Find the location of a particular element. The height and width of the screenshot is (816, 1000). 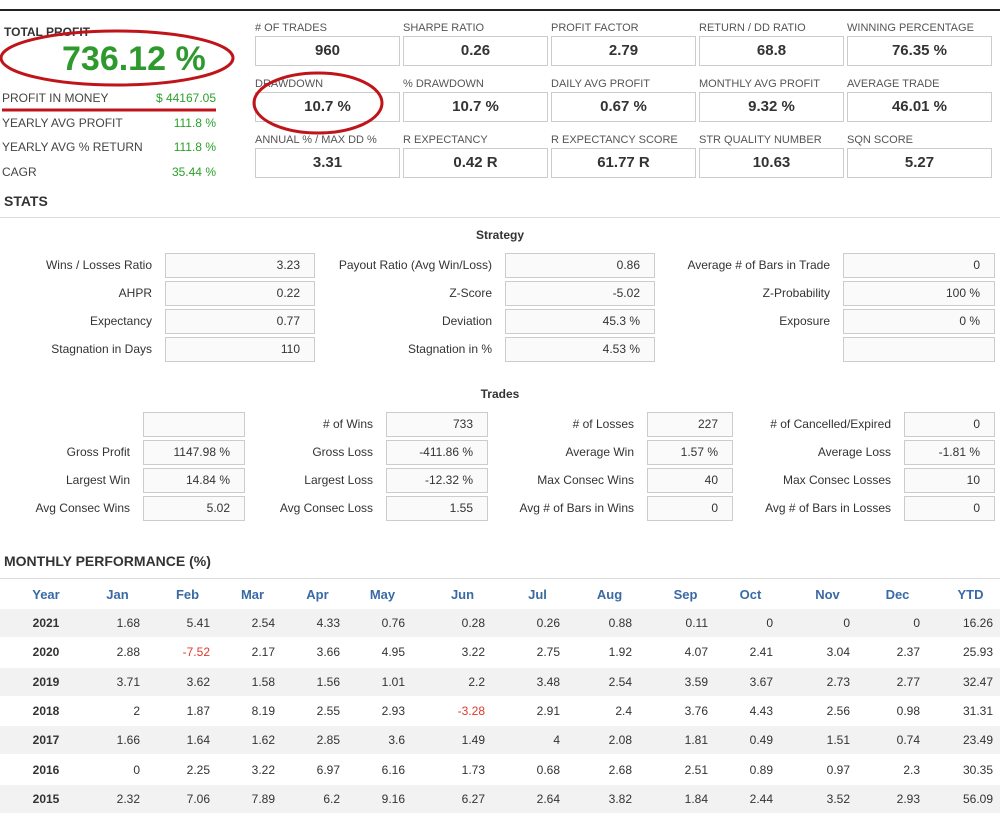

month-cell: 2.88 is located at coordinates (128, 652).